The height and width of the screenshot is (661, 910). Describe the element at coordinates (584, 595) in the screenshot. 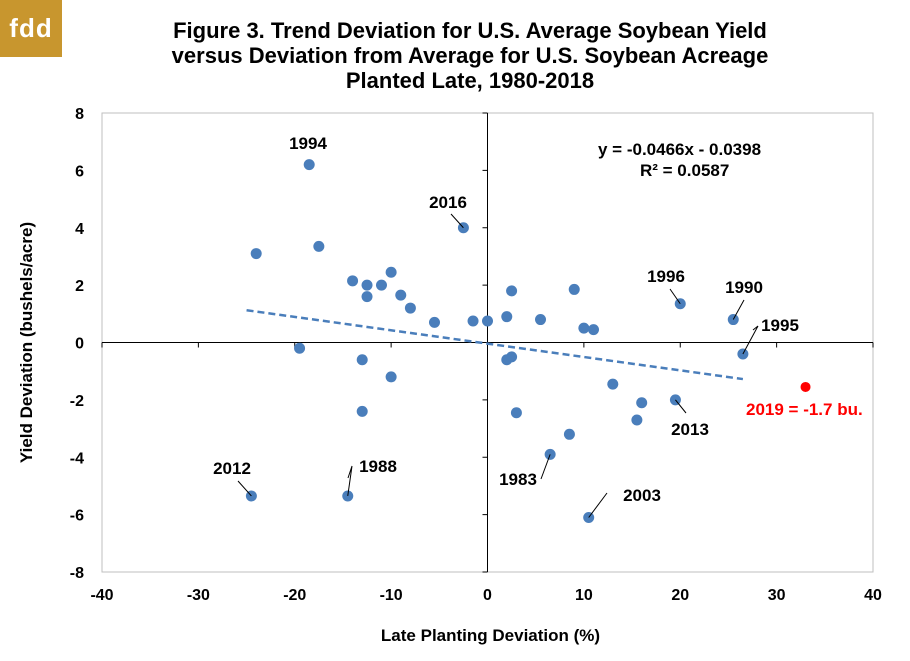

I see `x-tick-label: 10` at that location.